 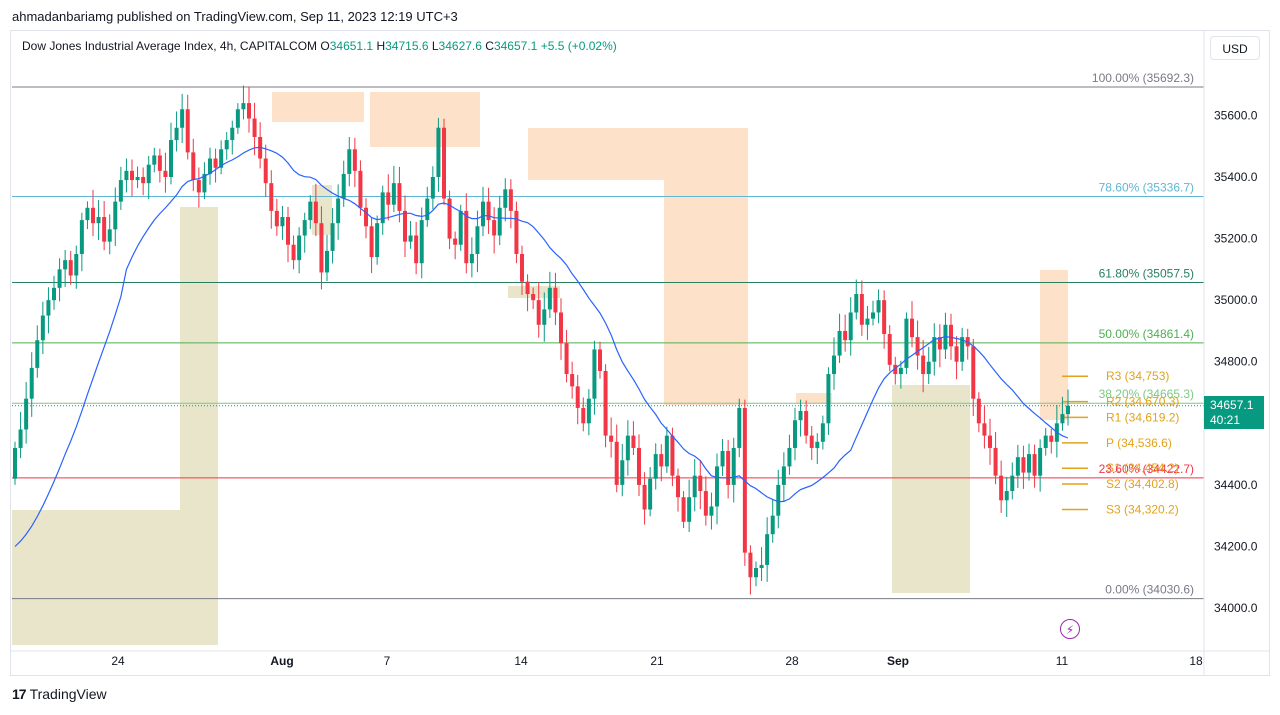 I want to click on bar-countdown: 40:21, so click(x=1225, y=420).